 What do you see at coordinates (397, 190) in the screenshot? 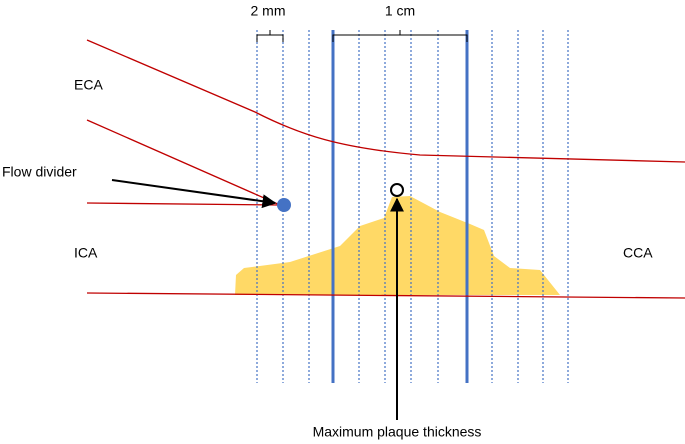
I see `max-plaque-marker` at bounding box center [397, 190].